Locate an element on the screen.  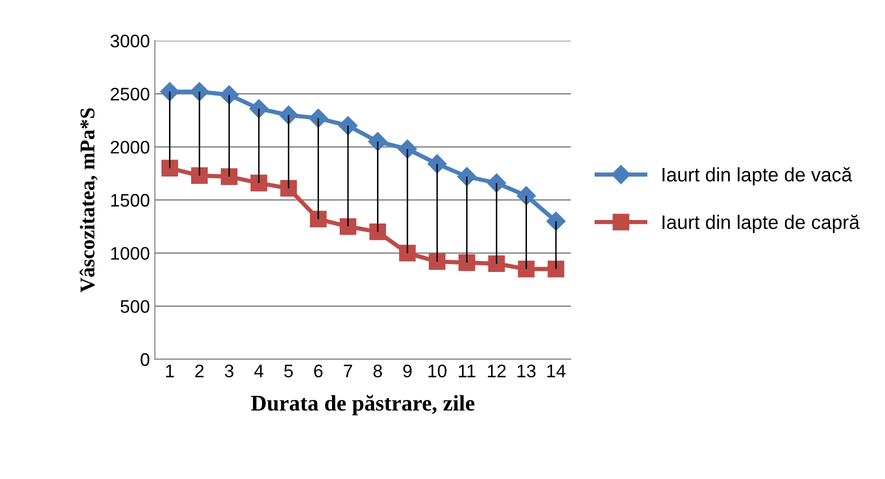
x-tick-label: 2 is located at coordinates (199, 371).